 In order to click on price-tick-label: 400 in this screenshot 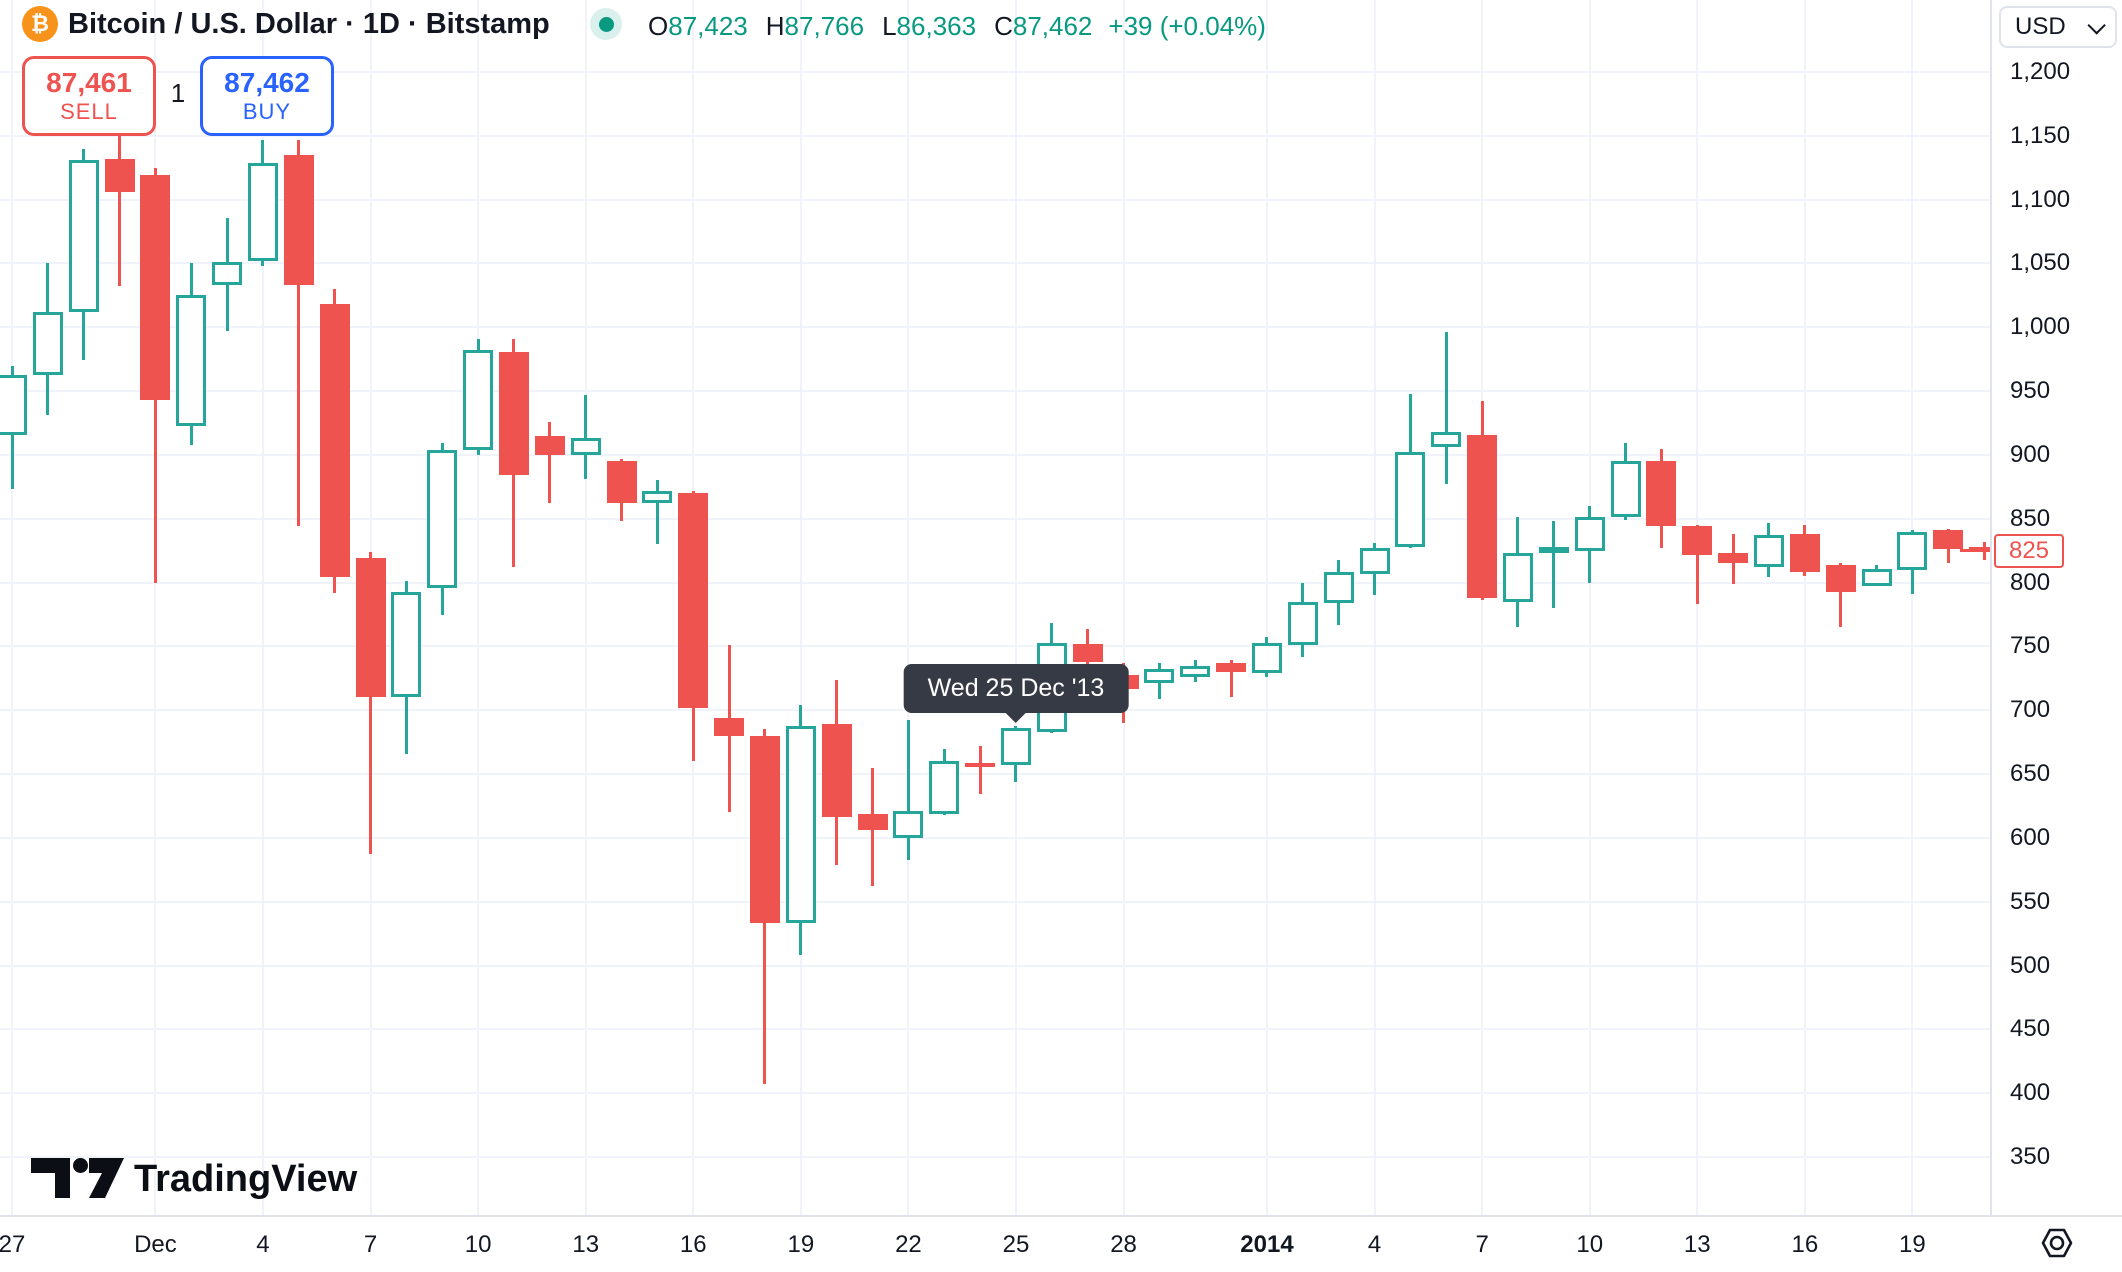, I will do `click(2030, 1093)`.